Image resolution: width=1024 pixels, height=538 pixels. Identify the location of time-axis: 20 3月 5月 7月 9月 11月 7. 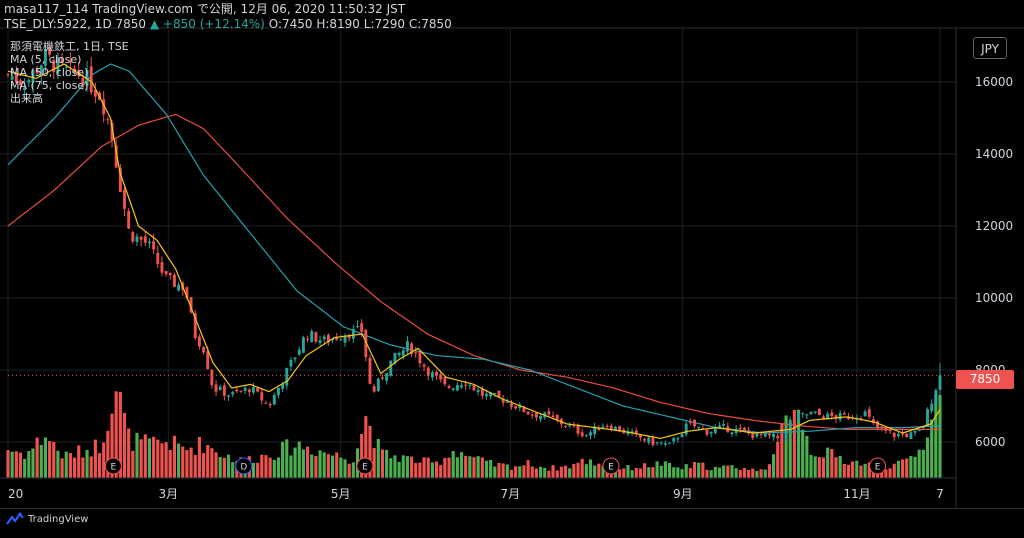
(478, 489).